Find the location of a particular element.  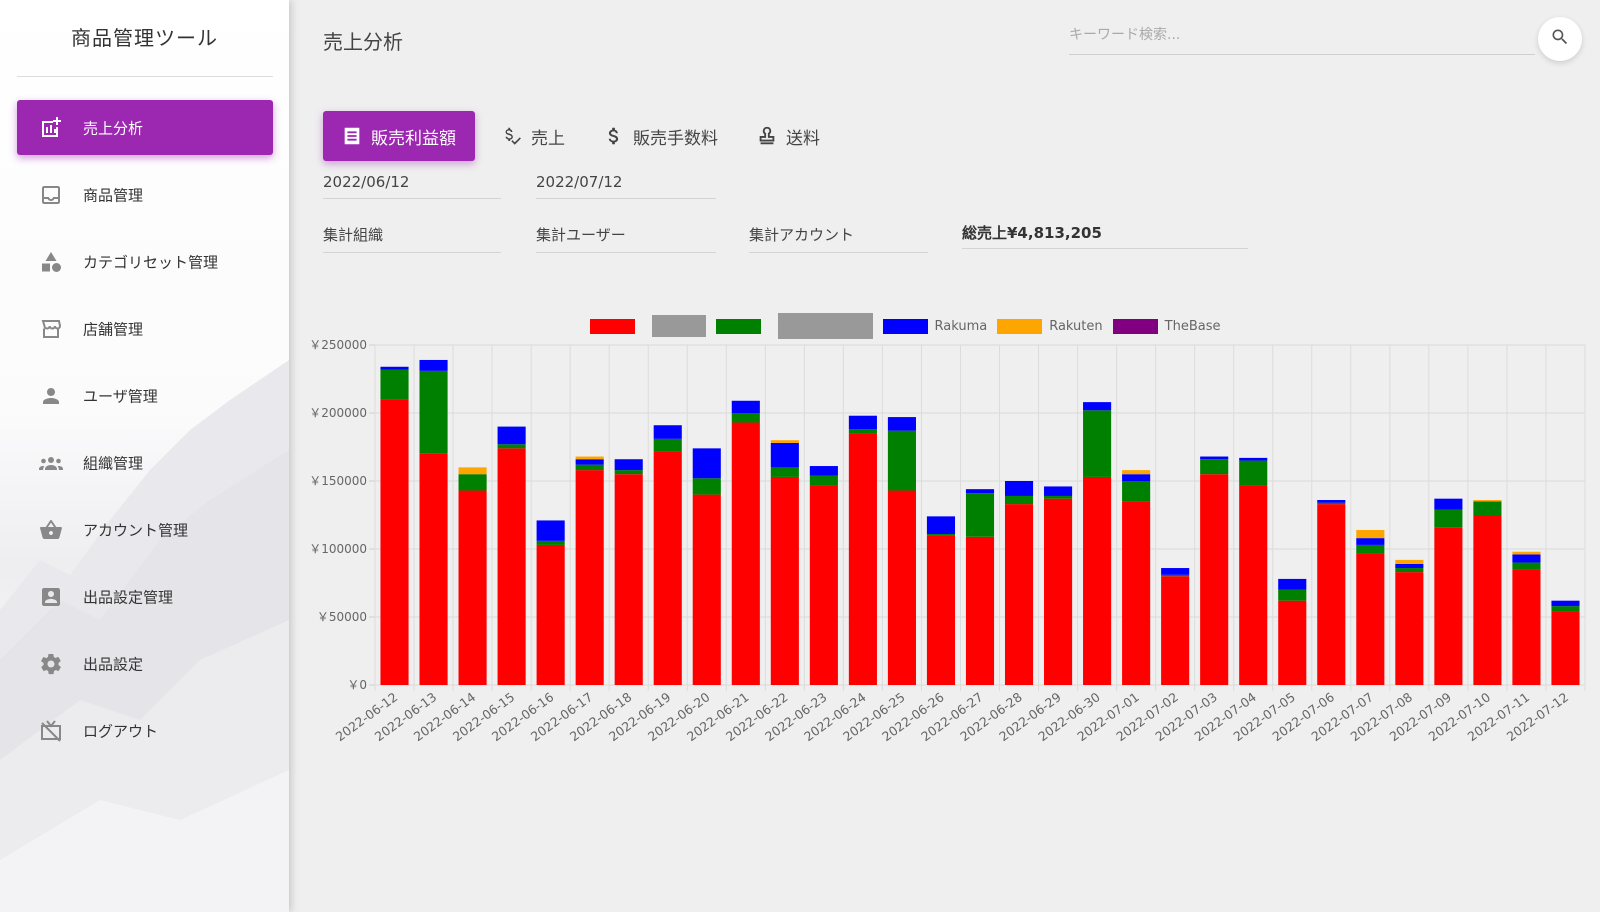

legend-item: Rakuten is located at coordinates (1050, 326).